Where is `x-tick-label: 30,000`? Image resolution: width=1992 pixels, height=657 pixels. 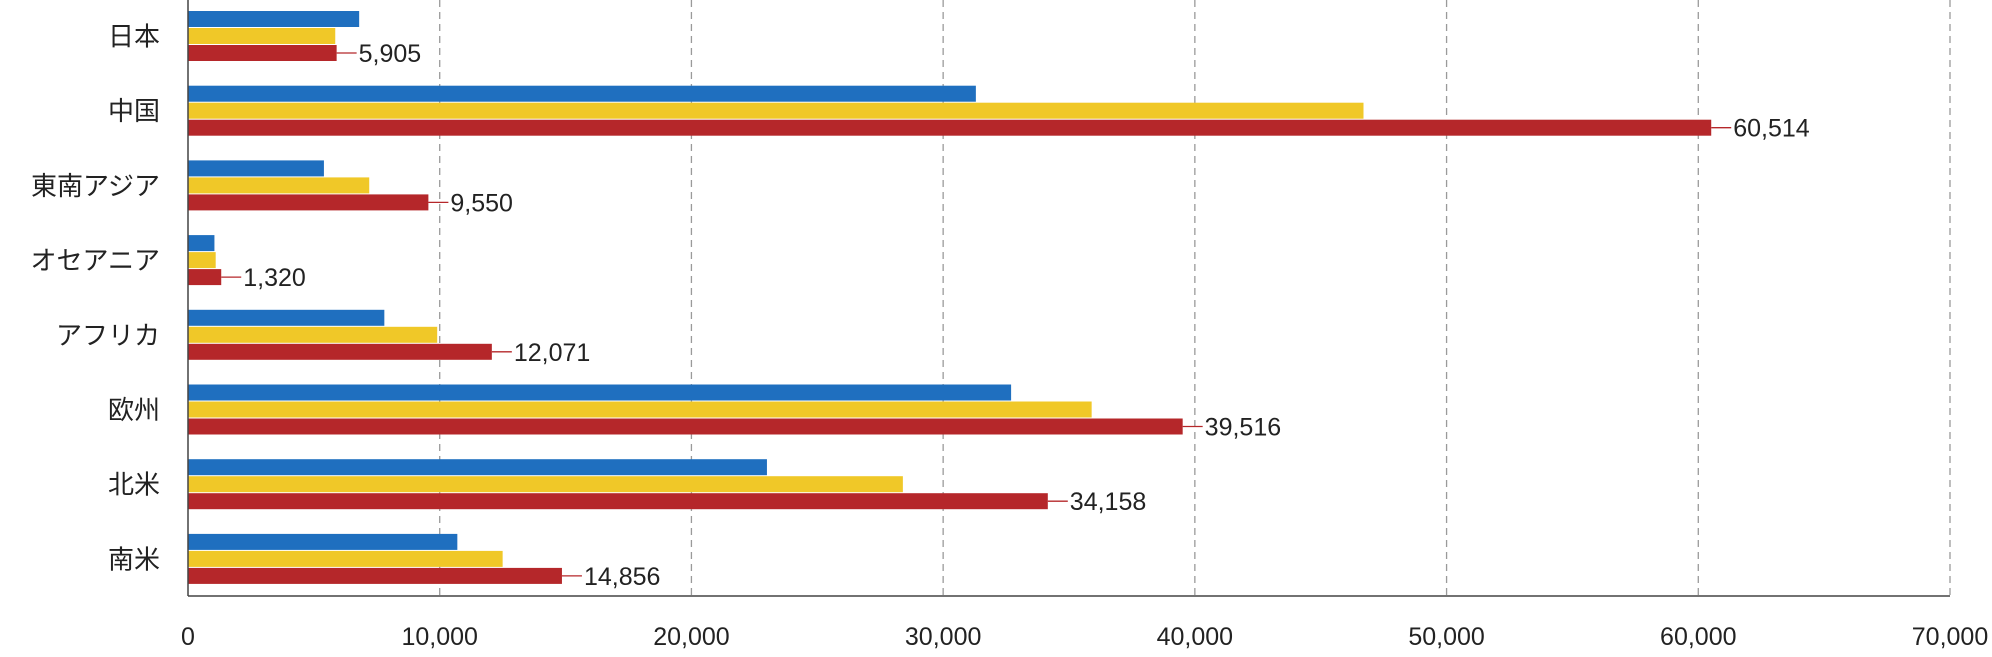 x-tick-label: 30,000 is located at coordinates (943, 637).